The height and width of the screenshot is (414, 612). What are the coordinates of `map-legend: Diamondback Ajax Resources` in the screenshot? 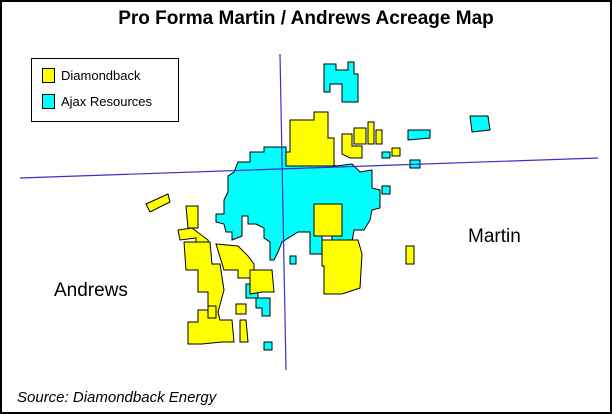 It's located at (105, 90).